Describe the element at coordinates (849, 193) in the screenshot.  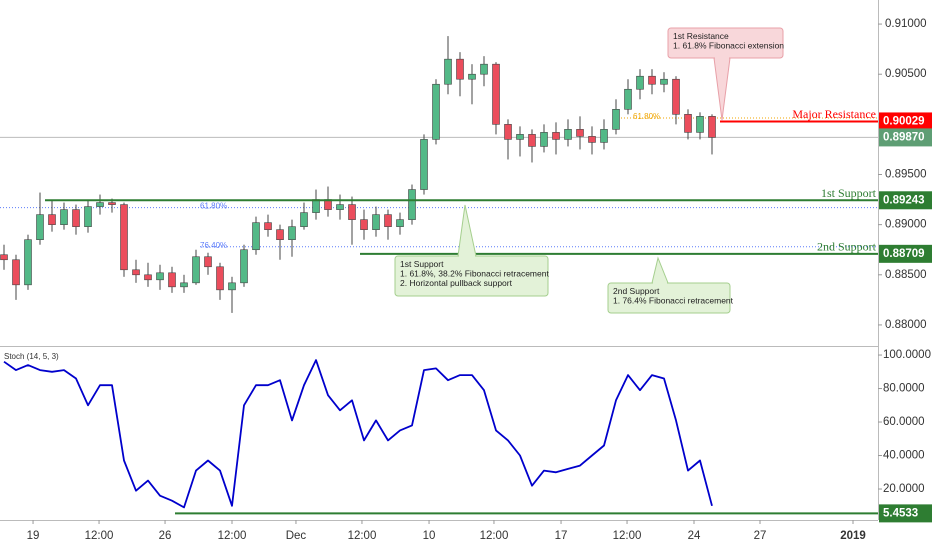
I see `level-name: 1st Support` at that location.